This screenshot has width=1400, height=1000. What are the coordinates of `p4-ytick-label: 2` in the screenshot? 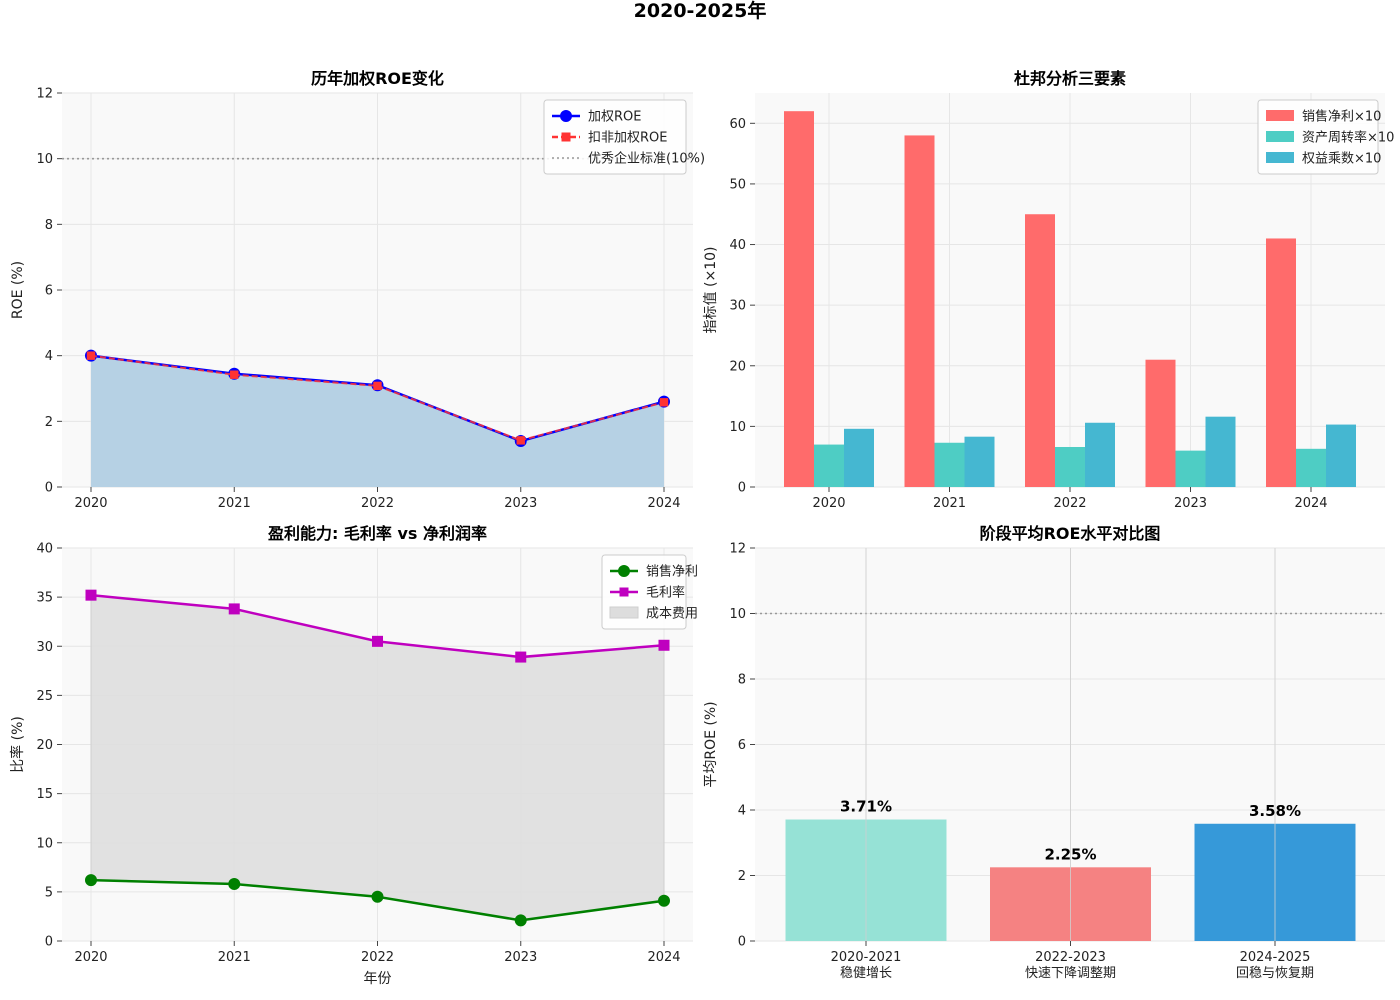 It's located at (742, 876).